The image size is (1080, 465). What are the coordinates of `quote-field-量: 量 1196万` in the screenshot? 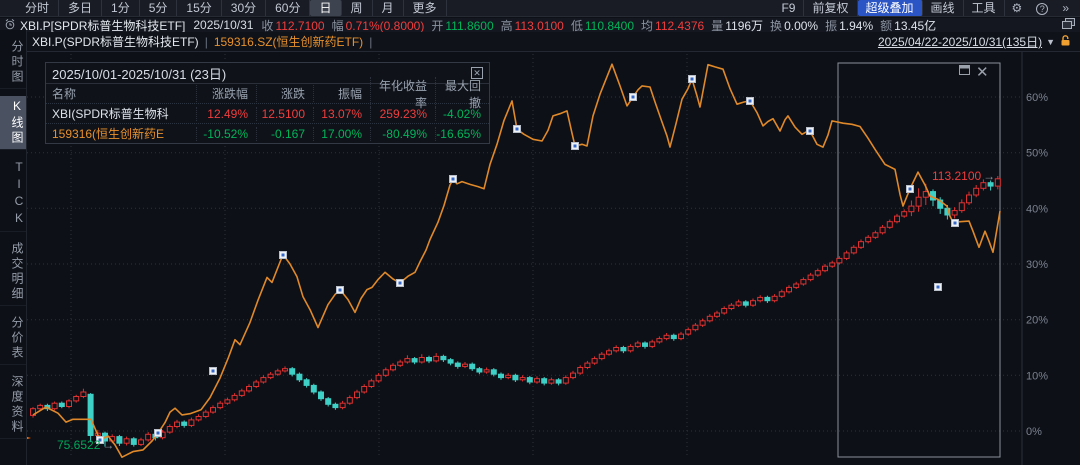 It's located at (737, 26).